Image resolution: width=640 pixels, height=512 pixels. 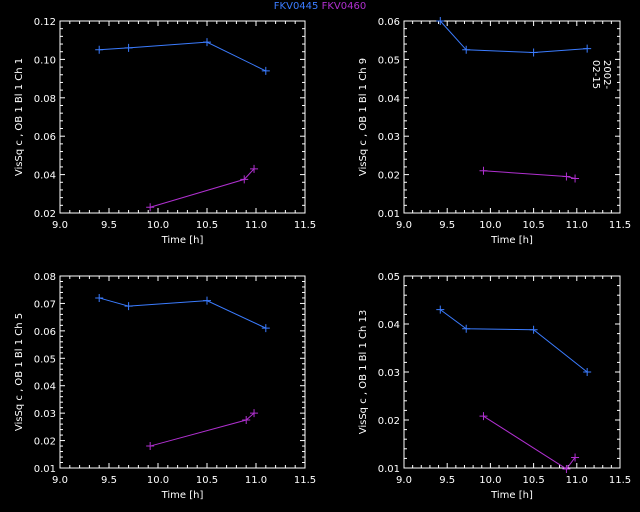 What do you see at coordinates (389, 214) in the screenshot?
I see `panel-2-ytick-label: 0.01` at bounding box center [389, 214].